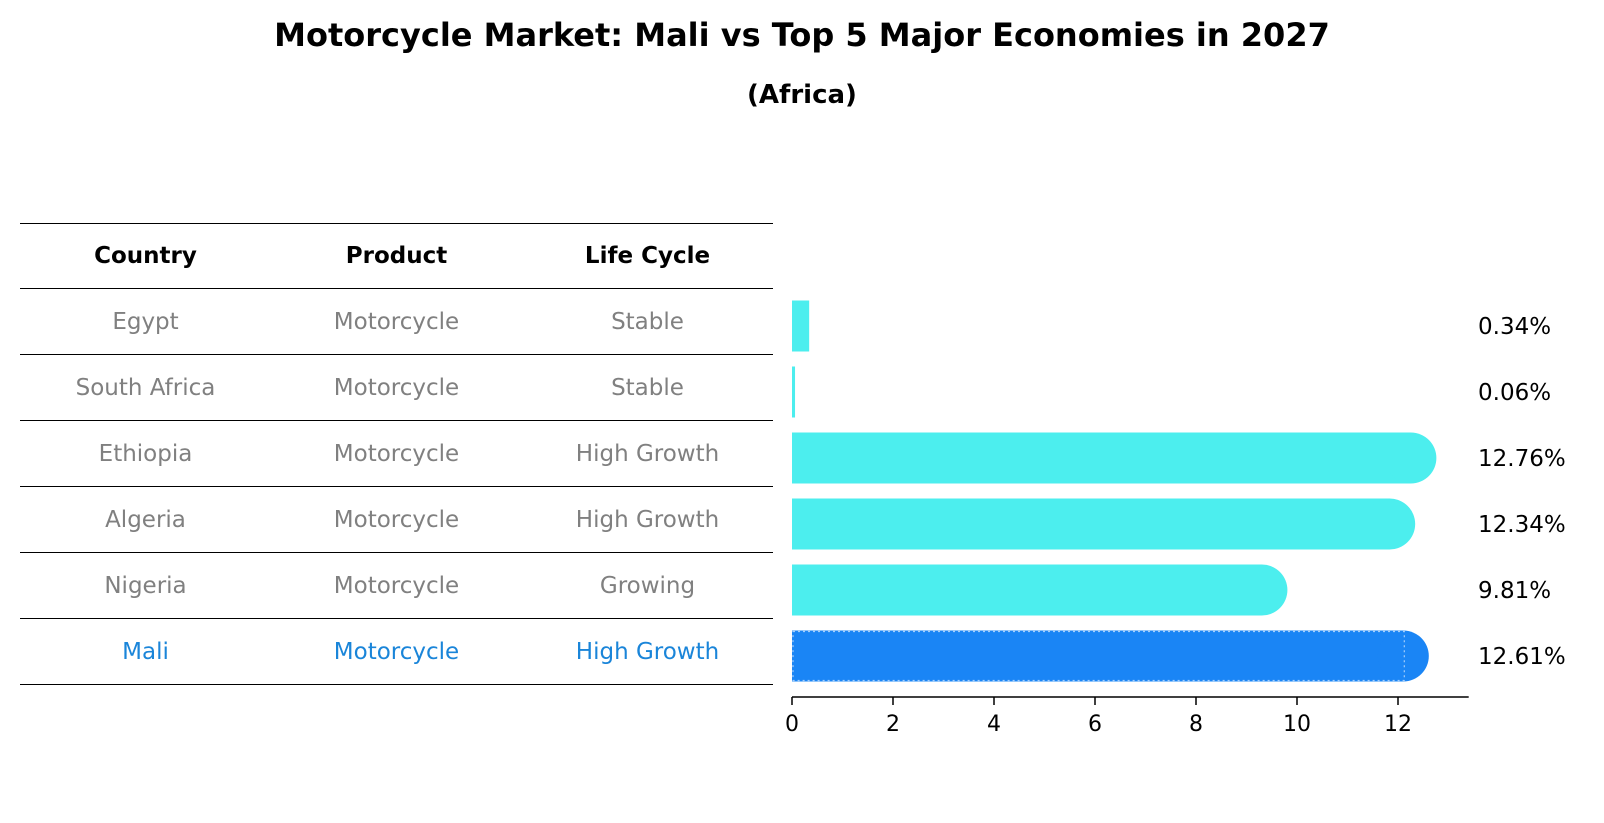  What do you see at coordinates (647, 585) in the screenshot?
I see `life-cycle-cell: Growing` at bounding box center [647, 585].